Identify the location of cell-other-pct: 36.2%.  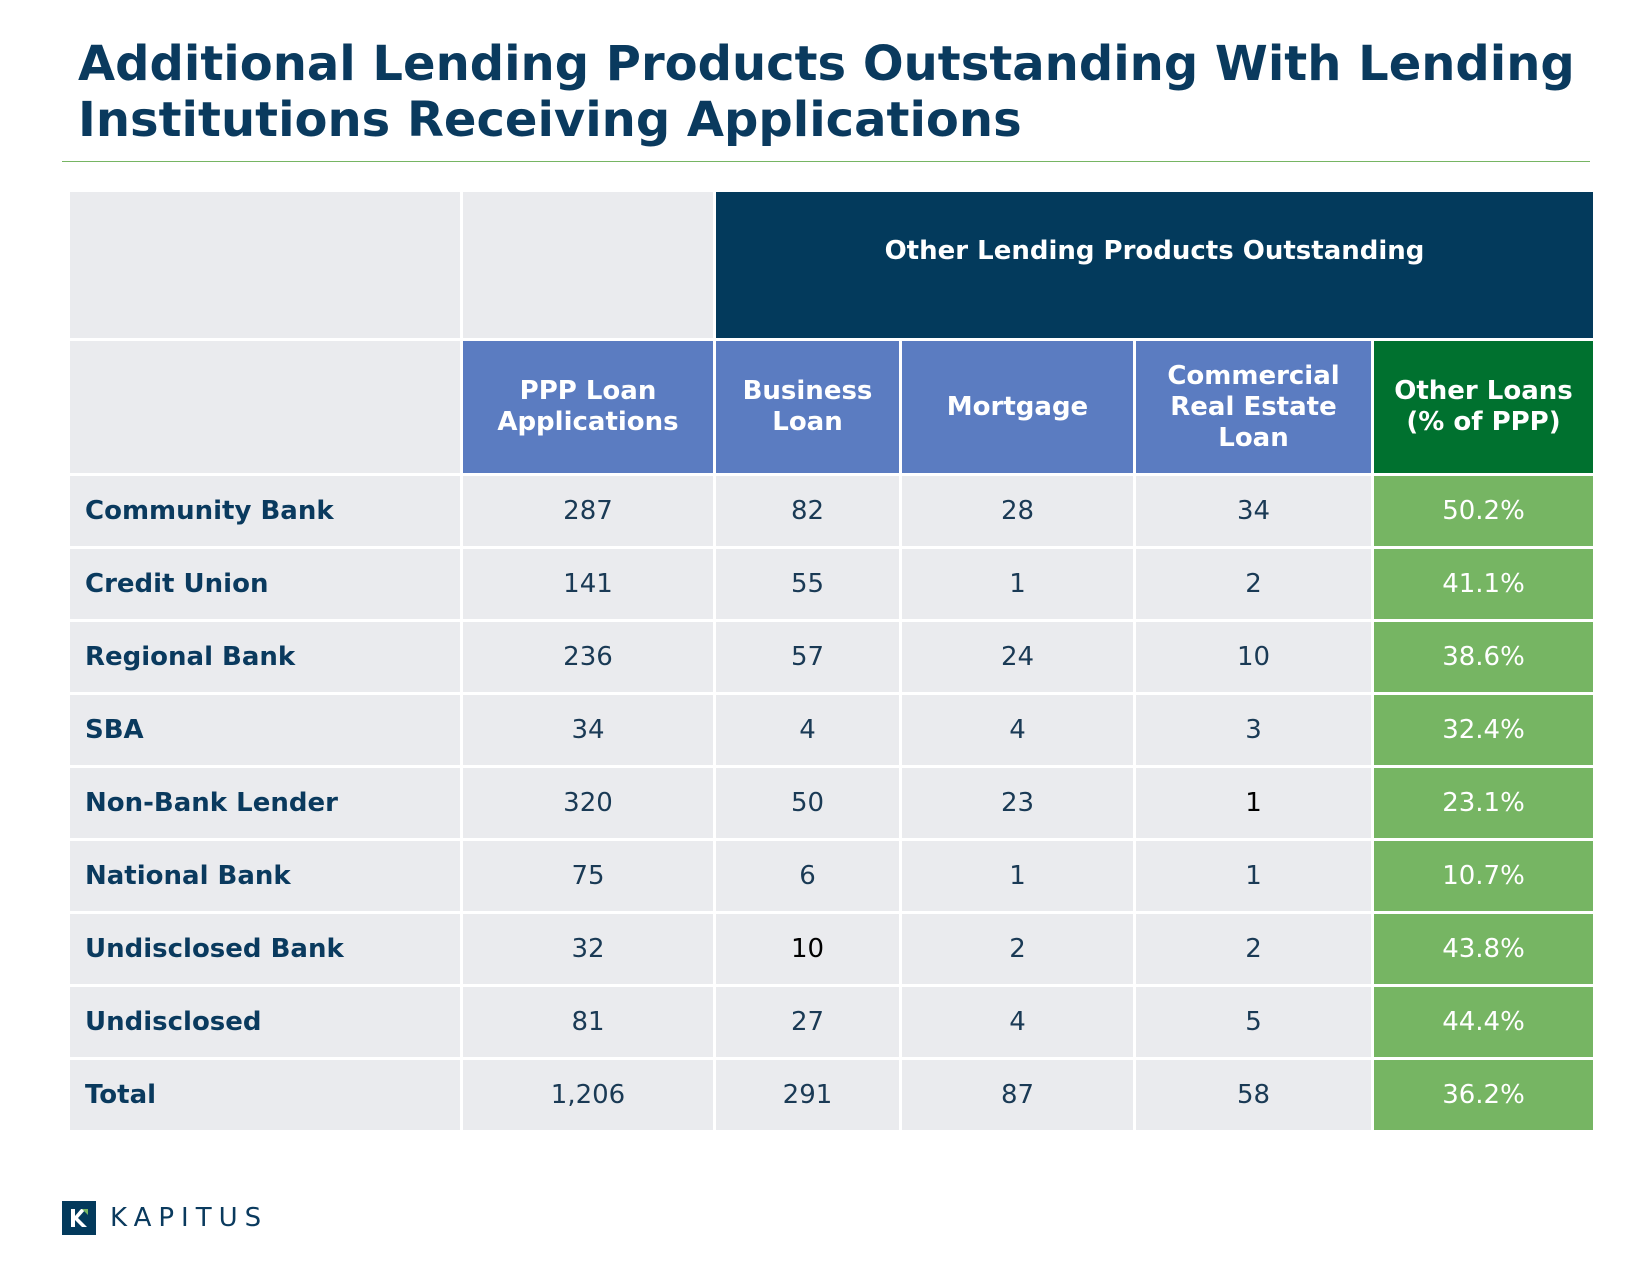
(1483, 1095).